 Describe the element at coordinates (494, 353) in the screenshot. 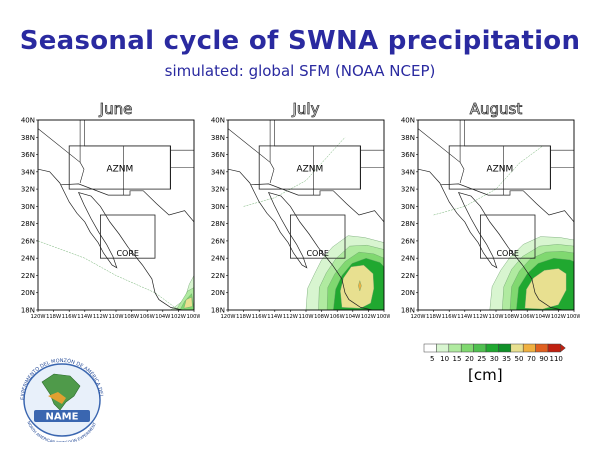

I see `colorbar-svg: 5 10 15 20 25 30 35 50 70 90 110` at that location.